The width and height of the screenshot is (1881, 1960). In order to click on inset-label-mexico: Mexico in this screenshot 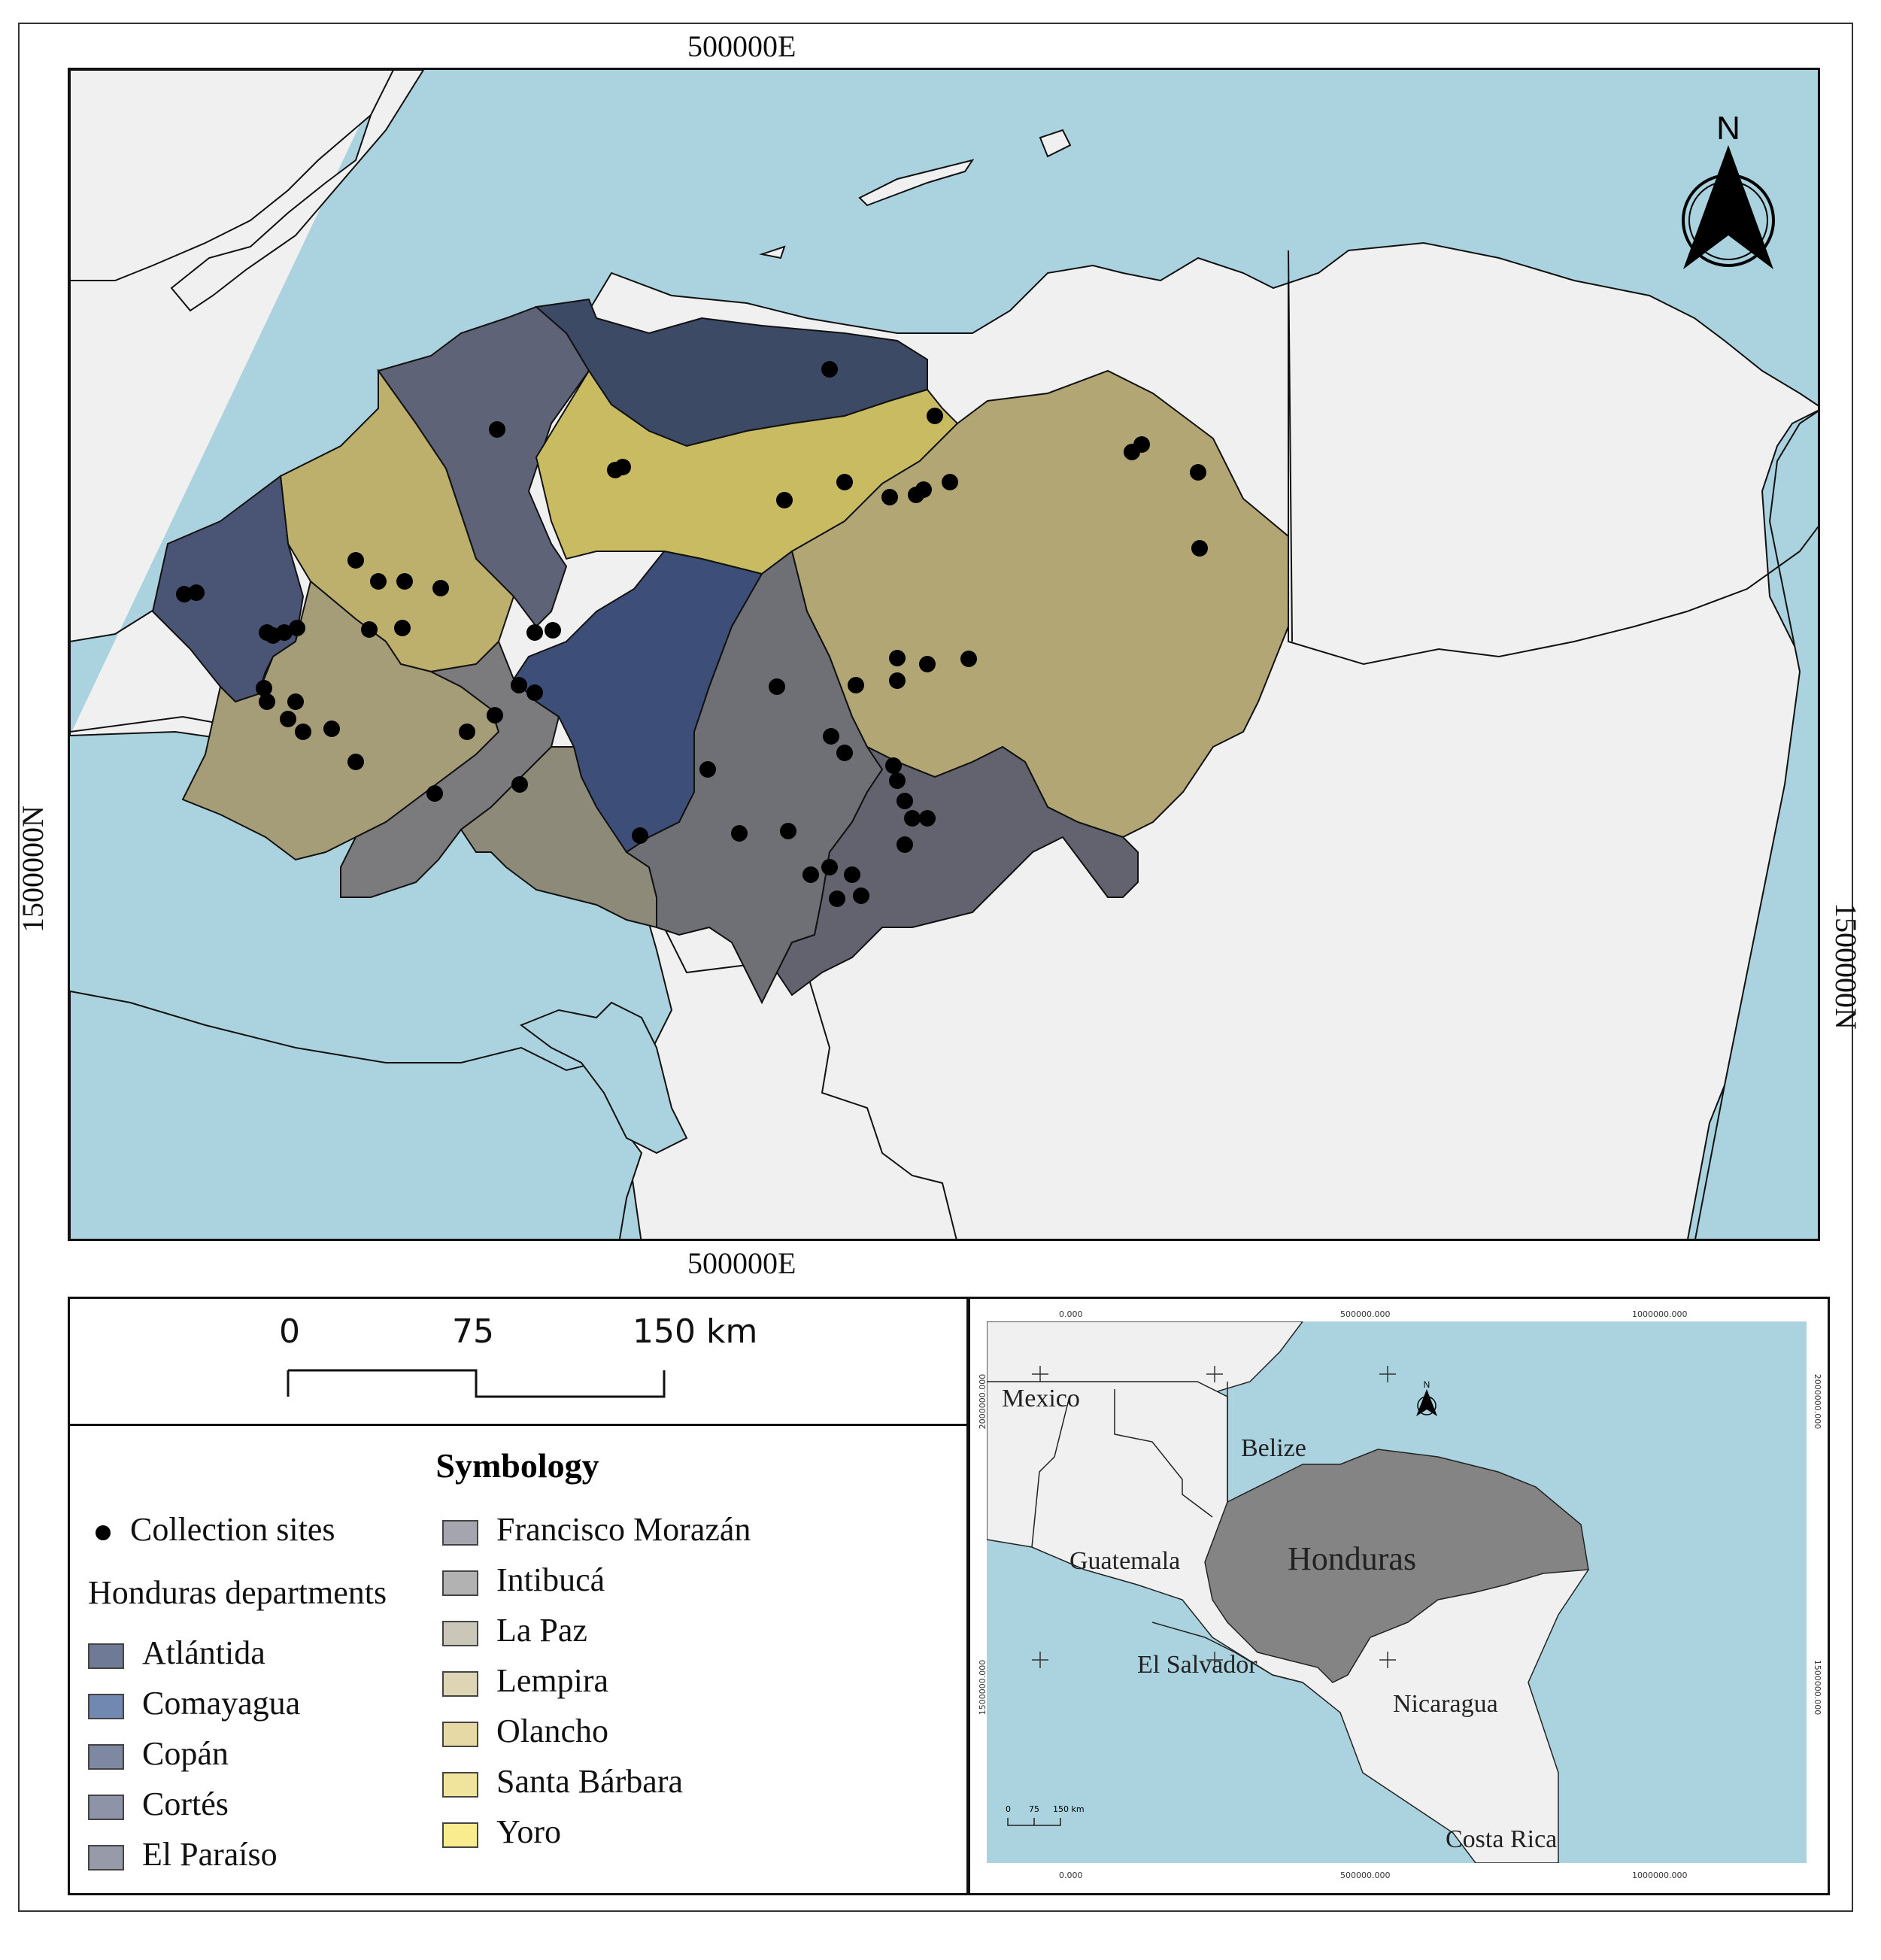, I will do `click(1041, 1398)`.